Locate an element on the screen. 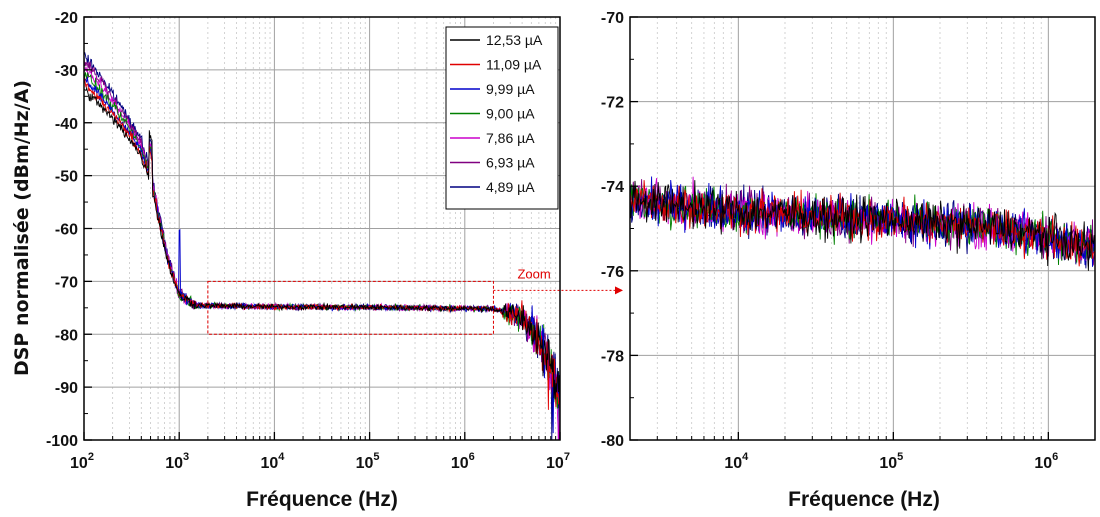 The image size is (1100, 517). main-chart-y-tick-label: -60 is located at coordinates (66, 230).